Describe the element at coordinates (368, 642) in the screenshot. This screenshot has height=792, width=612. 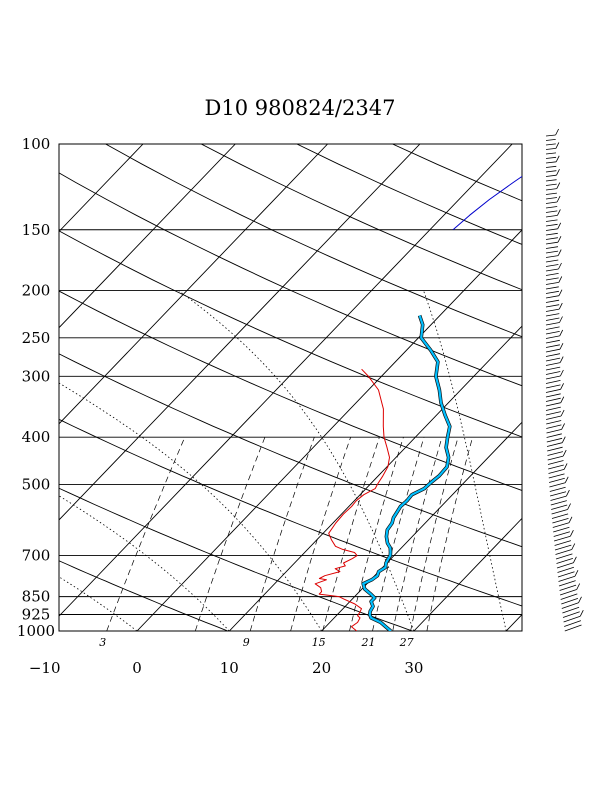
I see `mixing-ratio-tick-label: 21` at that location.